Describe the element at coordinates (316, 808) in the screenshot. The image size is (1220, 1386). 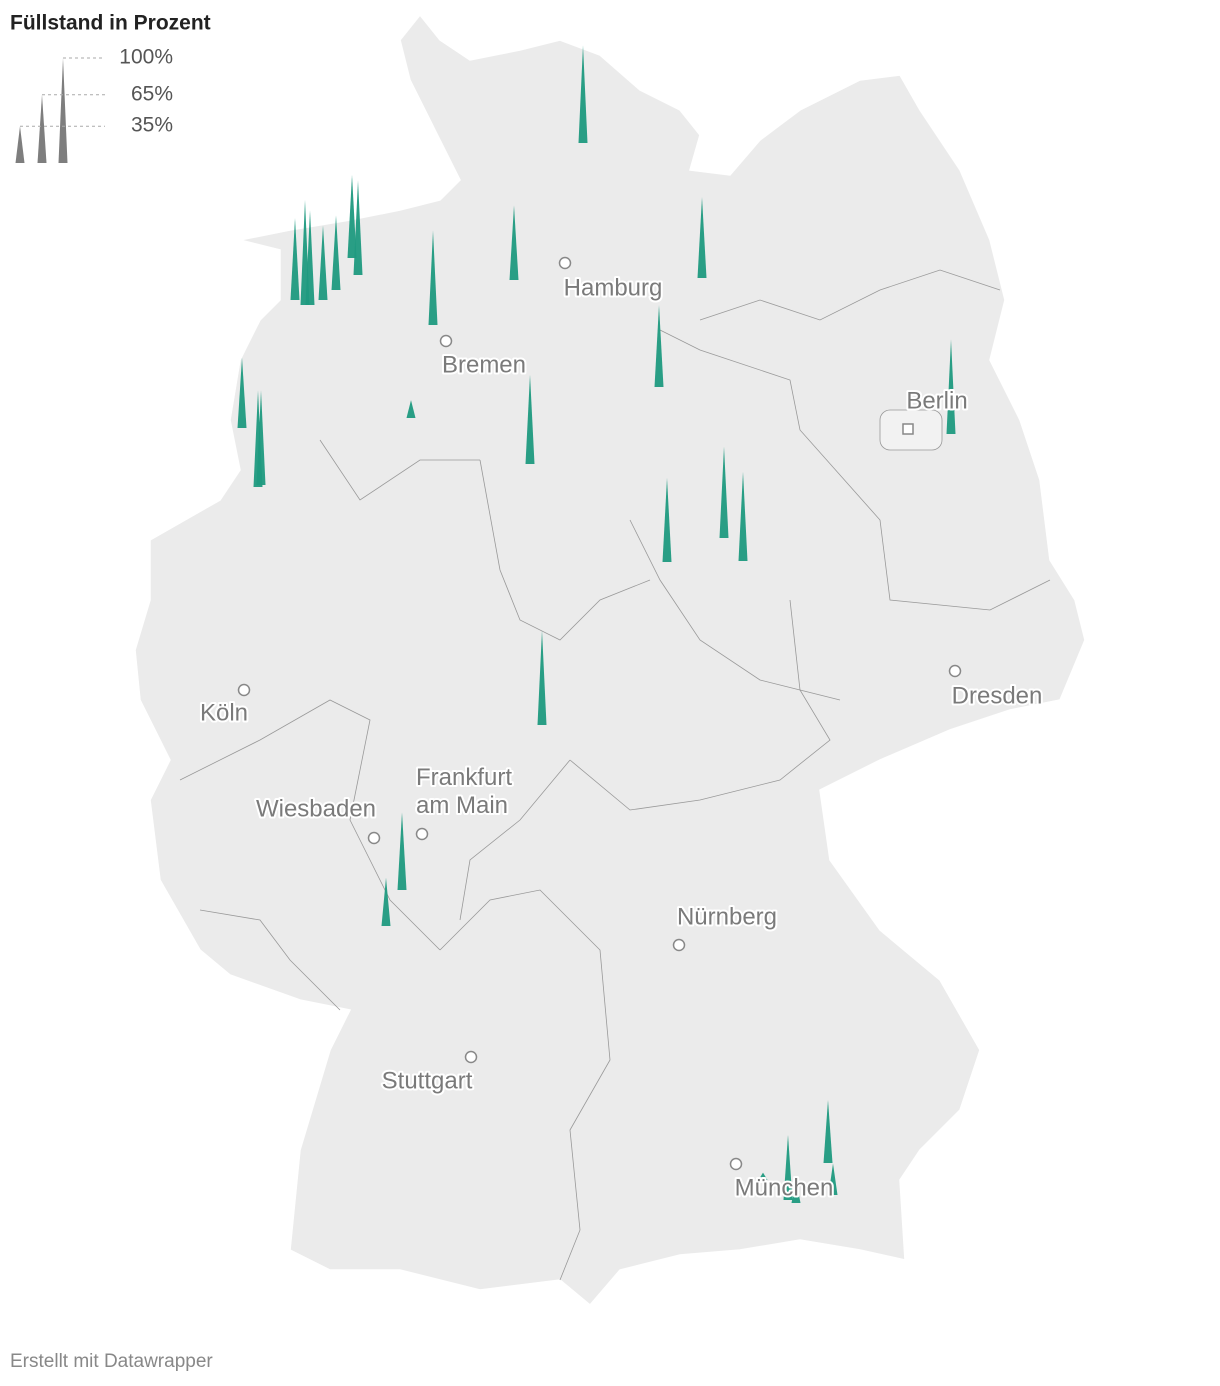
I see `city-label: Wiesbaden` at that location.